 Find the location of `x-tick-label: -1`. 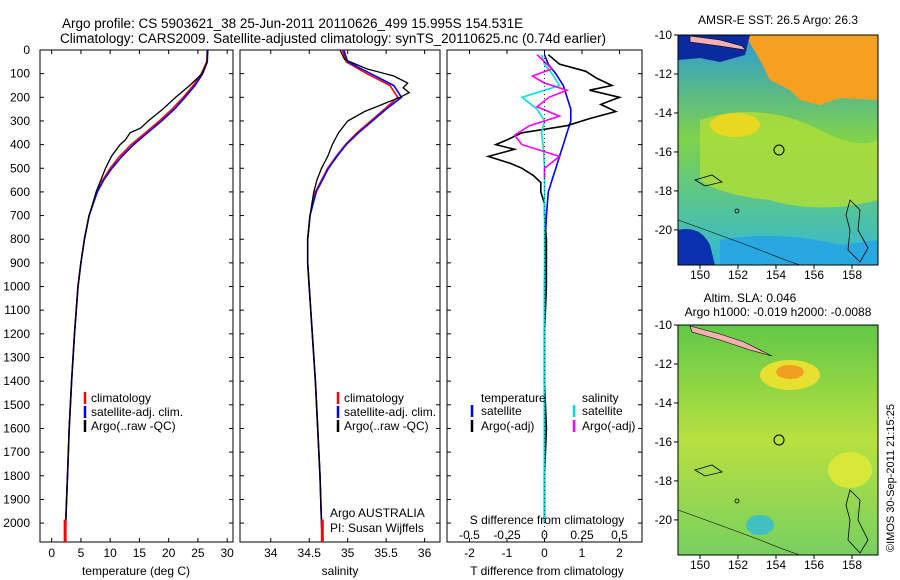

x-tick-label: -1 is located at coordinates (507, 553).